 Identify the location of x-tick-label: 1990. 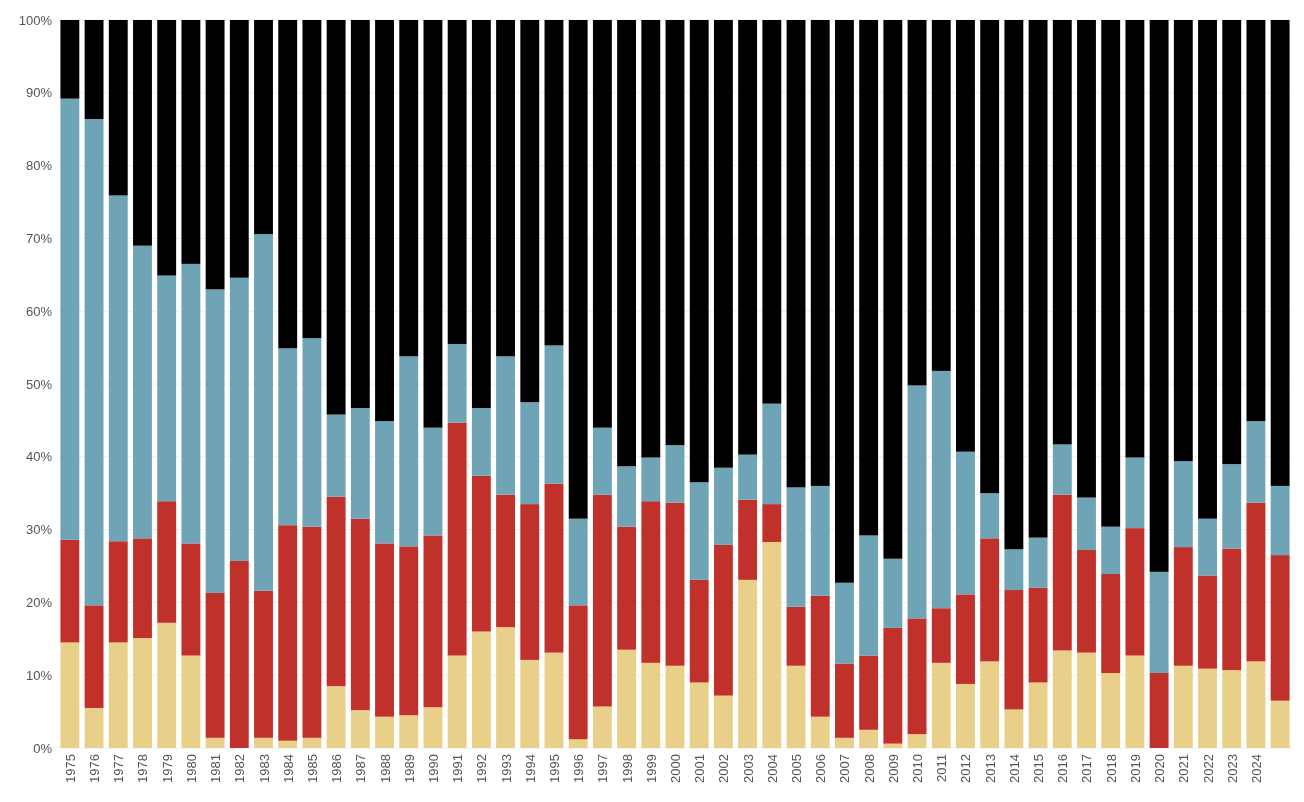
(433, 768).